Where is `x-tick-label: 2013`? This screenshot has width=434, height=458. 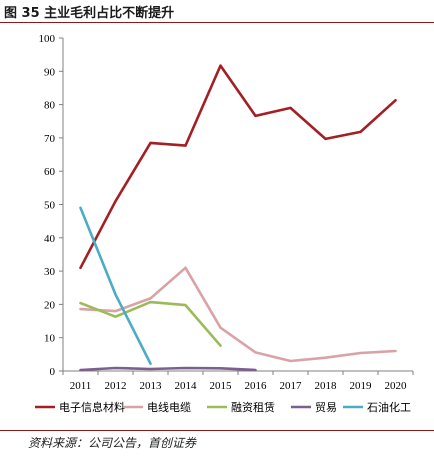
x-tick-label: 2013 is located at coordinates (151, 386).